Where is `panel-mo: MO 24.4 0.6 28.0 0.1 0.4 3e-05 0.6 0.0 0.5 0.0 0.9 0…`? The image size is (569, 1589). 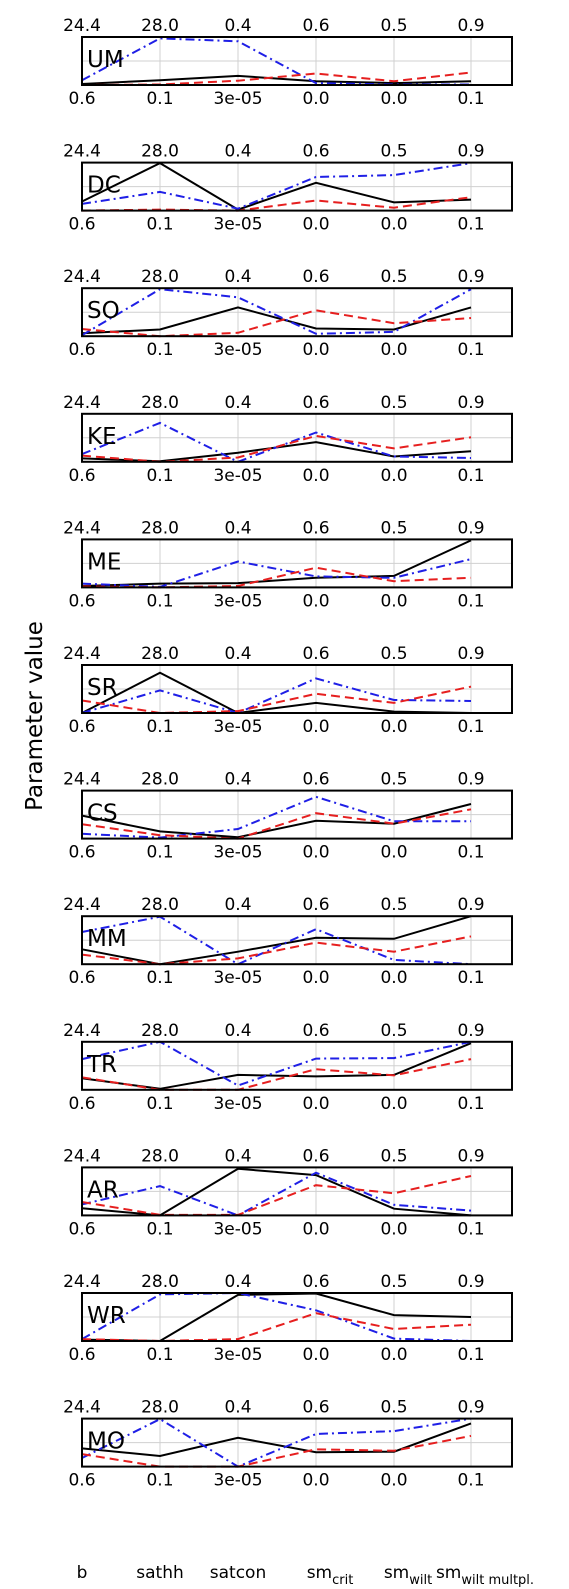
panel-mo: MO 24.4 0.6 28.0 0.1 0.4 3e-05 0.6 0.0 0.5 0.0 0.9 0… is located at coordinates (288, 1444).